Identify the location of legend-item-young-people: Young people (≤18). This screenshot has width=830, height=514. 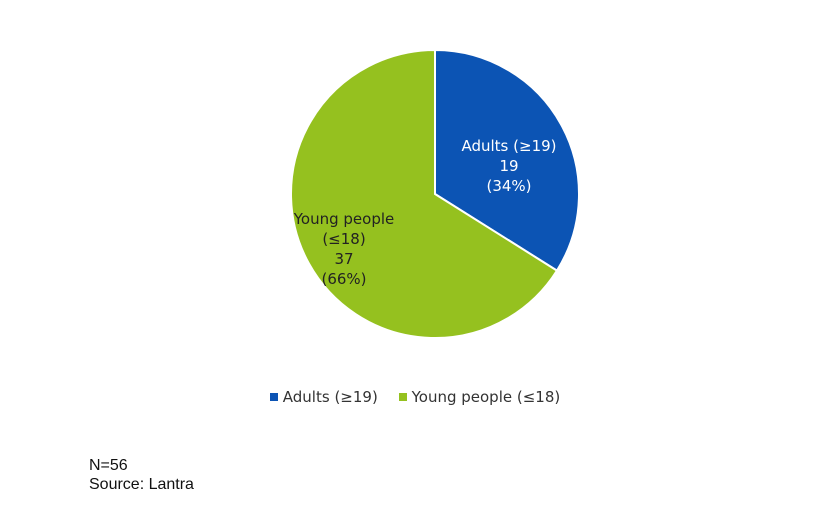
(479, 397).